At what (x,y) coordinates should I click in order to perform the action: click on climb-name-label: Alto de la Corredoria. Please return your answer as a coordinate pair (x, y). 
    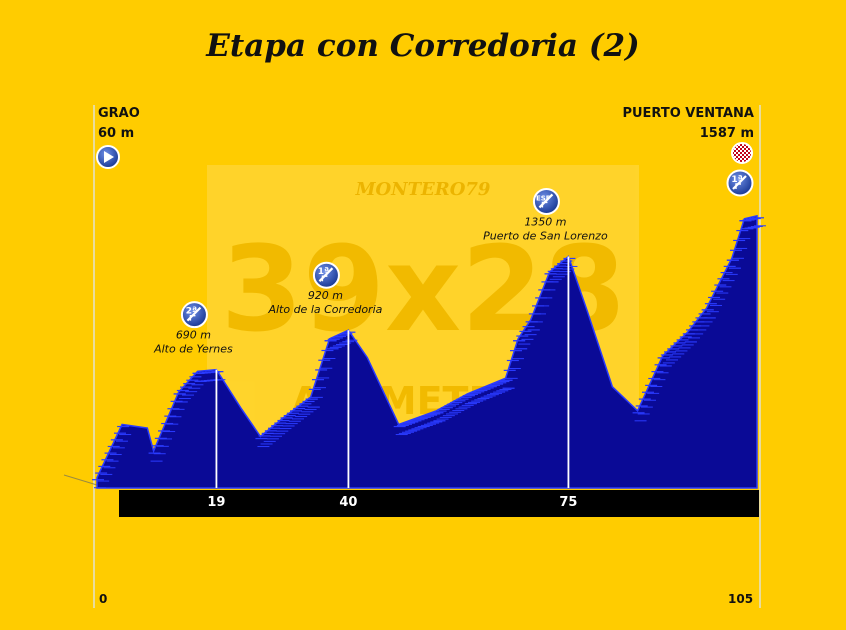
    Looking at the image, I should click on (324, 309).